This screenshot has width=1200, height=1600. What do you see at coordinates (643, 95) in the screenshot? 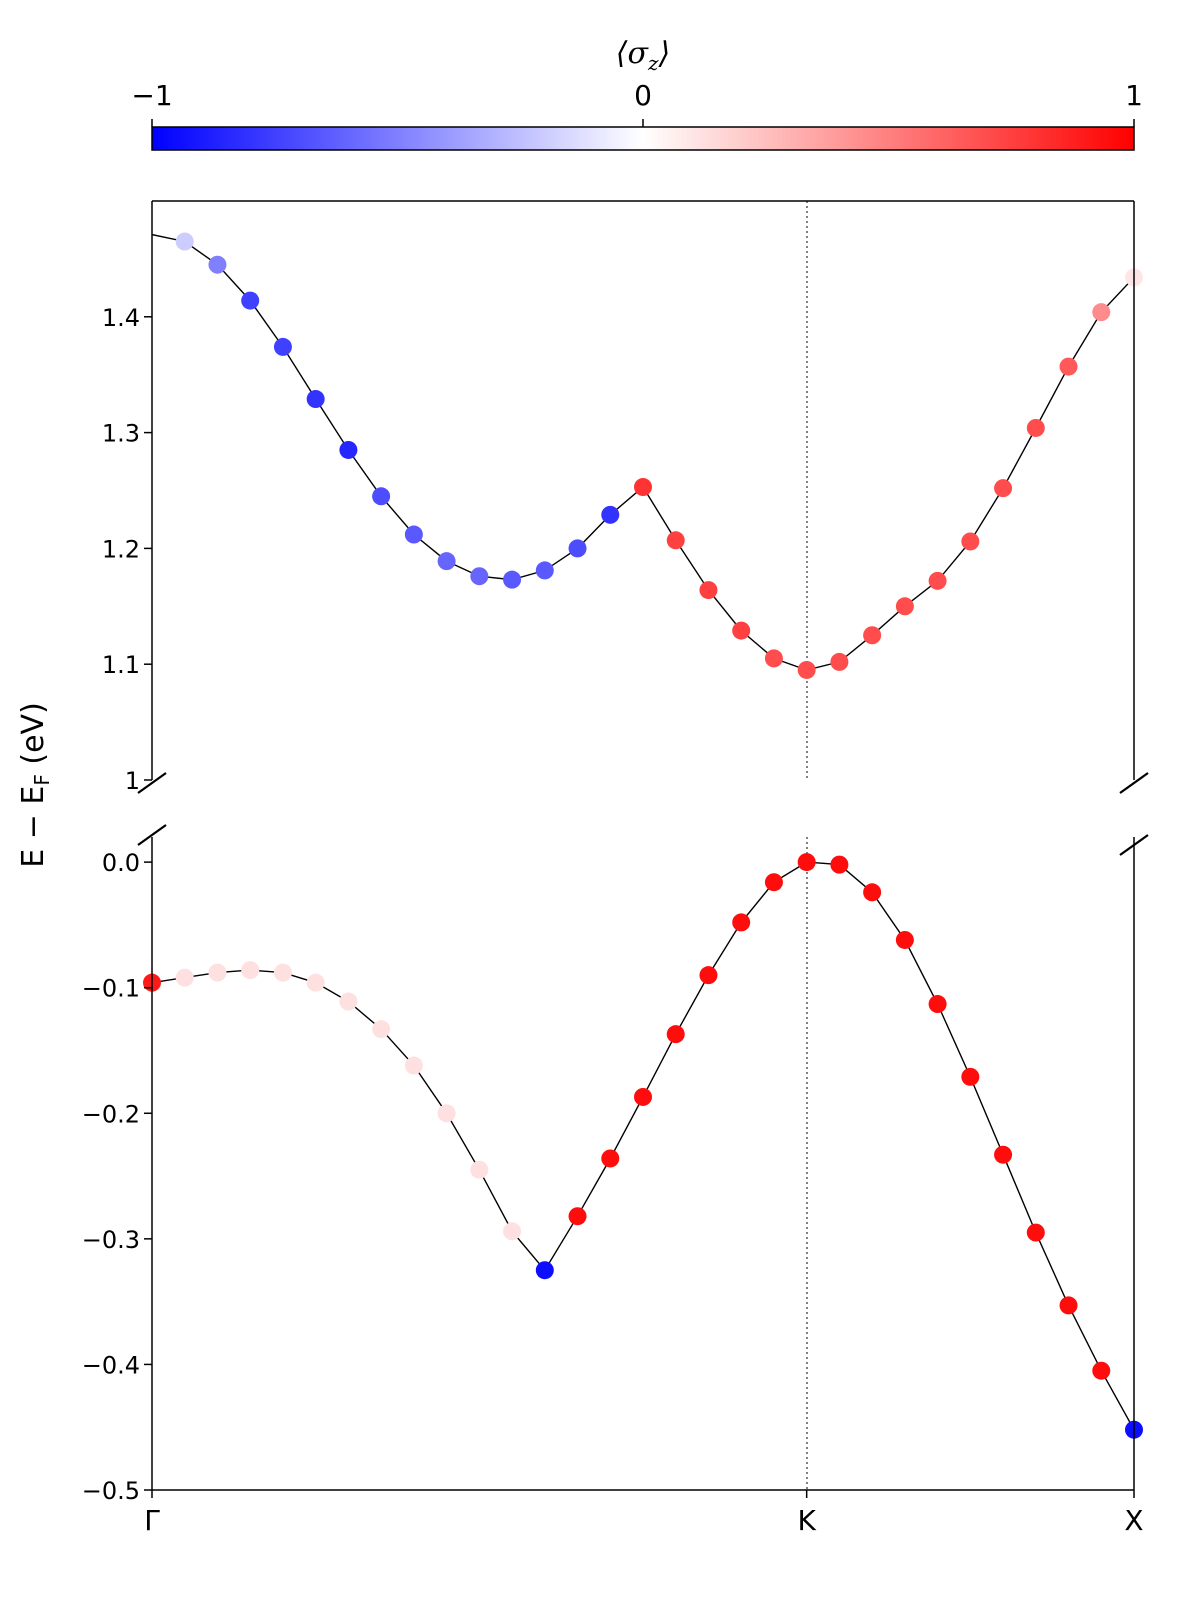
I see `colorbar-tick-label: 0` at bounding box center [643, 95].